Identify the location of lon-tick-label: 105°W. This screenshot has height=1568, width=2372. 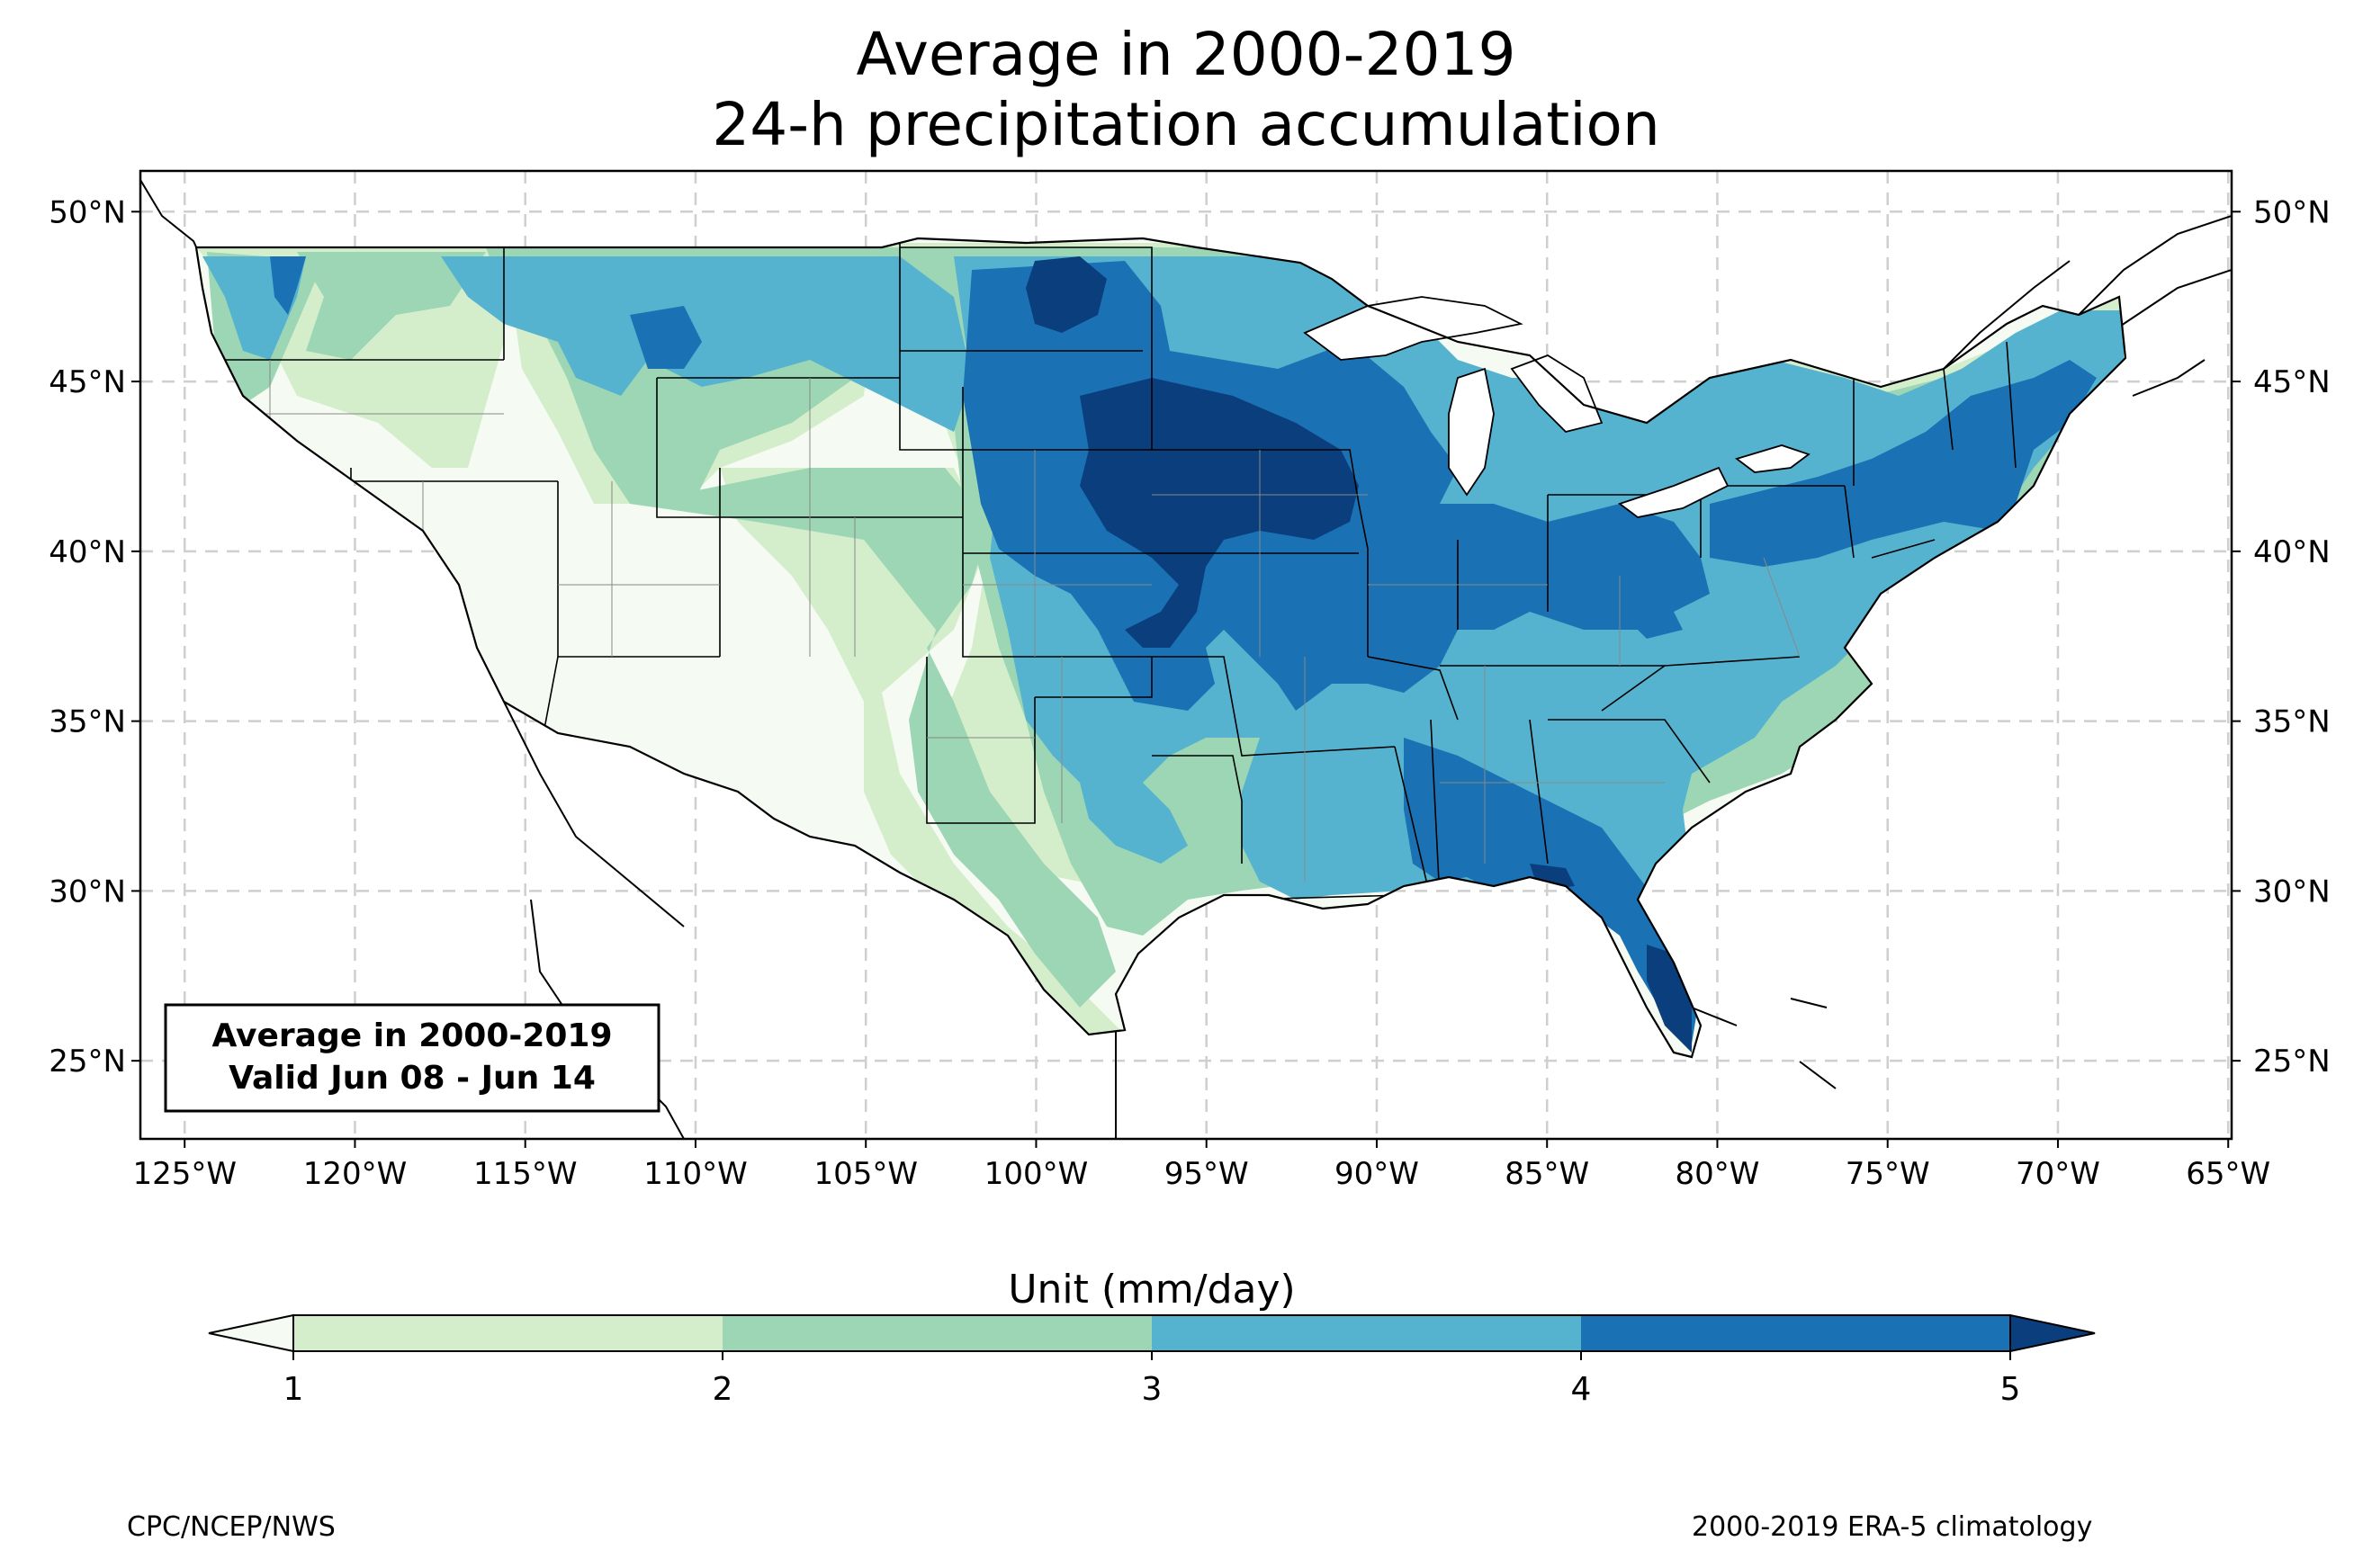
(865, 1174).